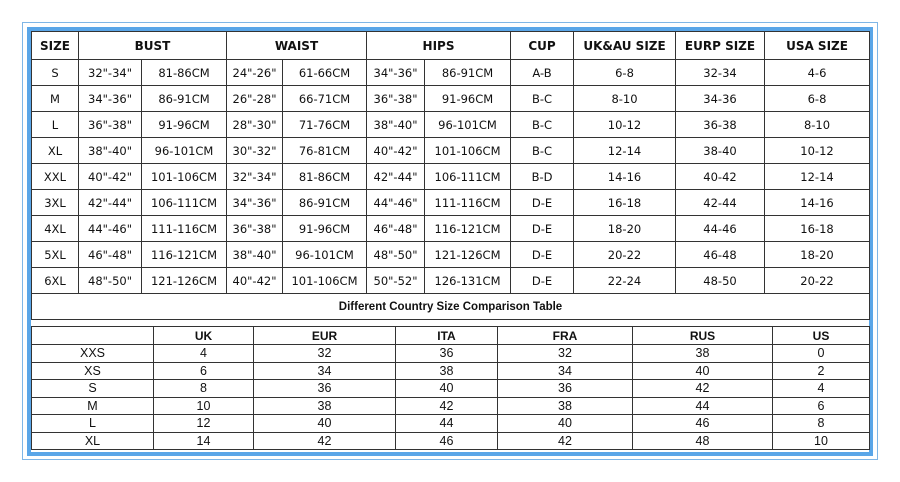 The height and width of the screenshot is (482, 900). What do you see at coordinates (110, 280) in the screenshot?
I see `size-cell: 48"-50"` at bounding box center [110, 280].